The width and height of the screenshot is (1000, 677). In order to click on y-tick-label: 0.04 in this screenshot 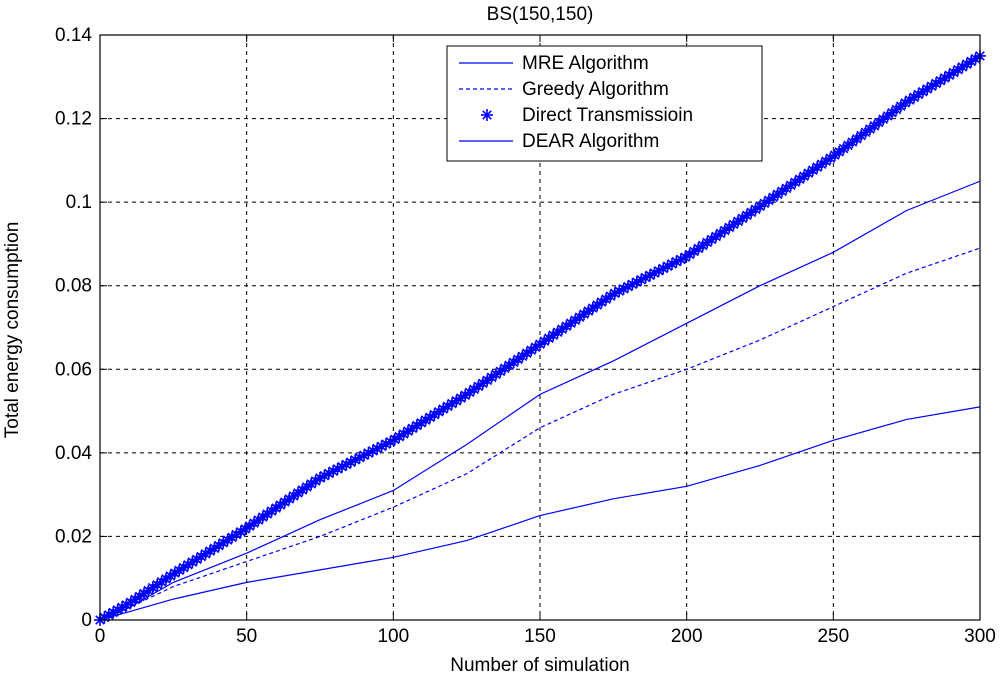, I will do `click(73, 453)`.